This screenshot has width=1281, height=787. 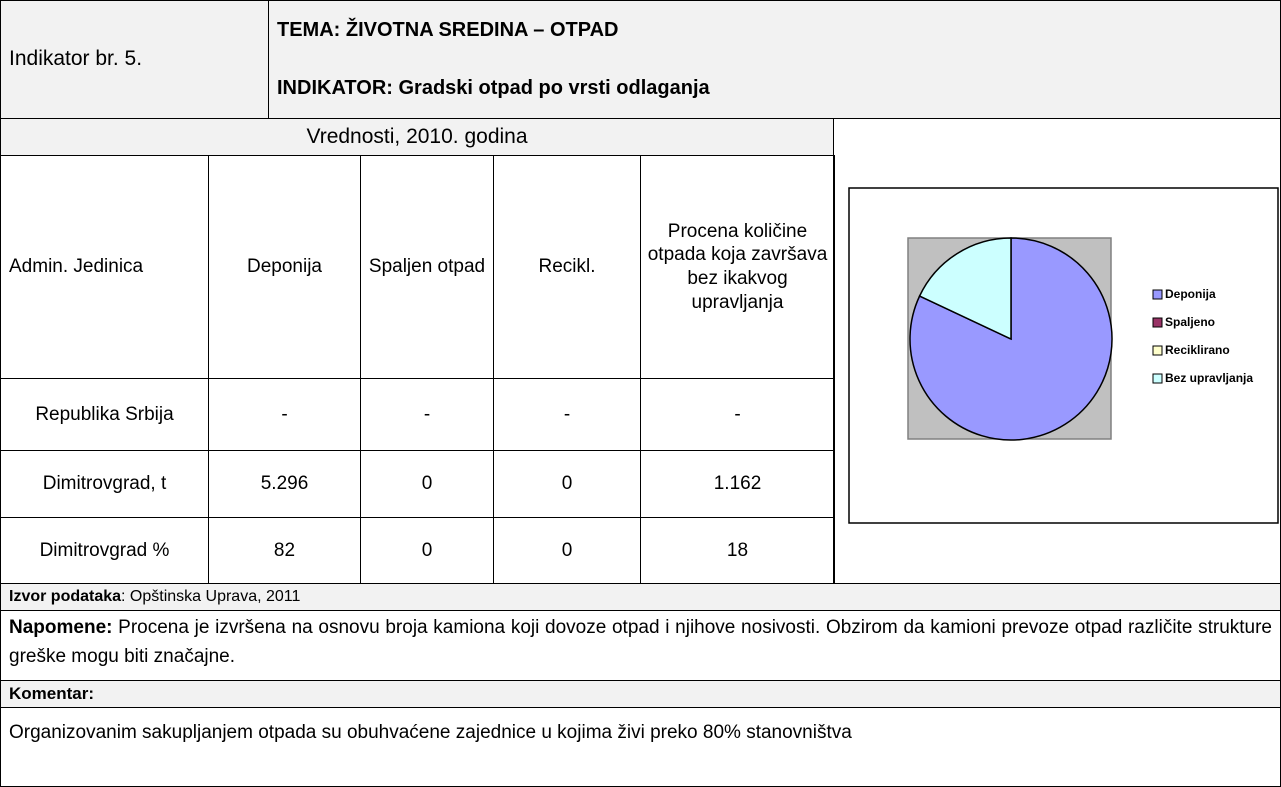 I want to click on legend-label: Deponija, so click(x=1190, y=294).